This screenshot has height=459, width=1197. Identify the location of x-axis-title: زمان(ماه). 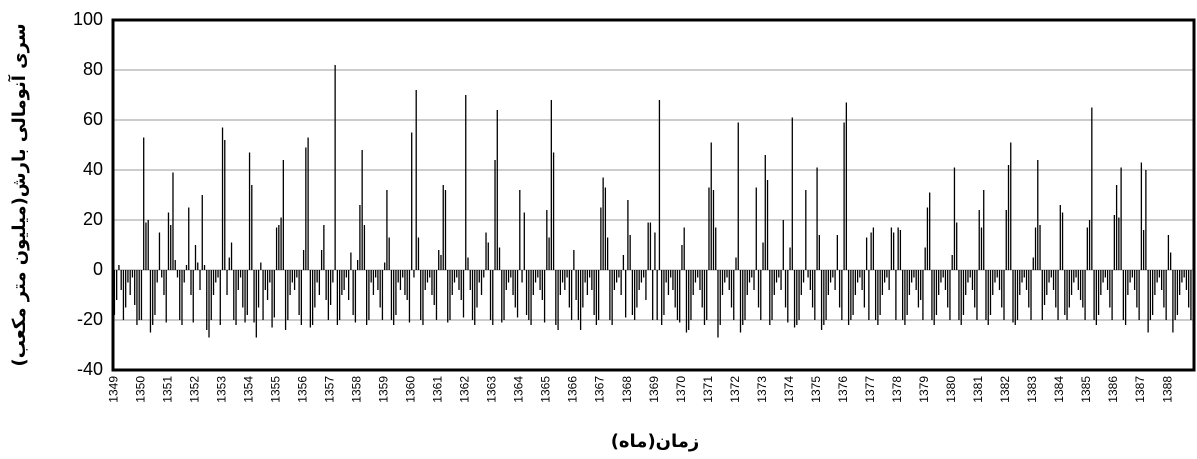
(655, 441).